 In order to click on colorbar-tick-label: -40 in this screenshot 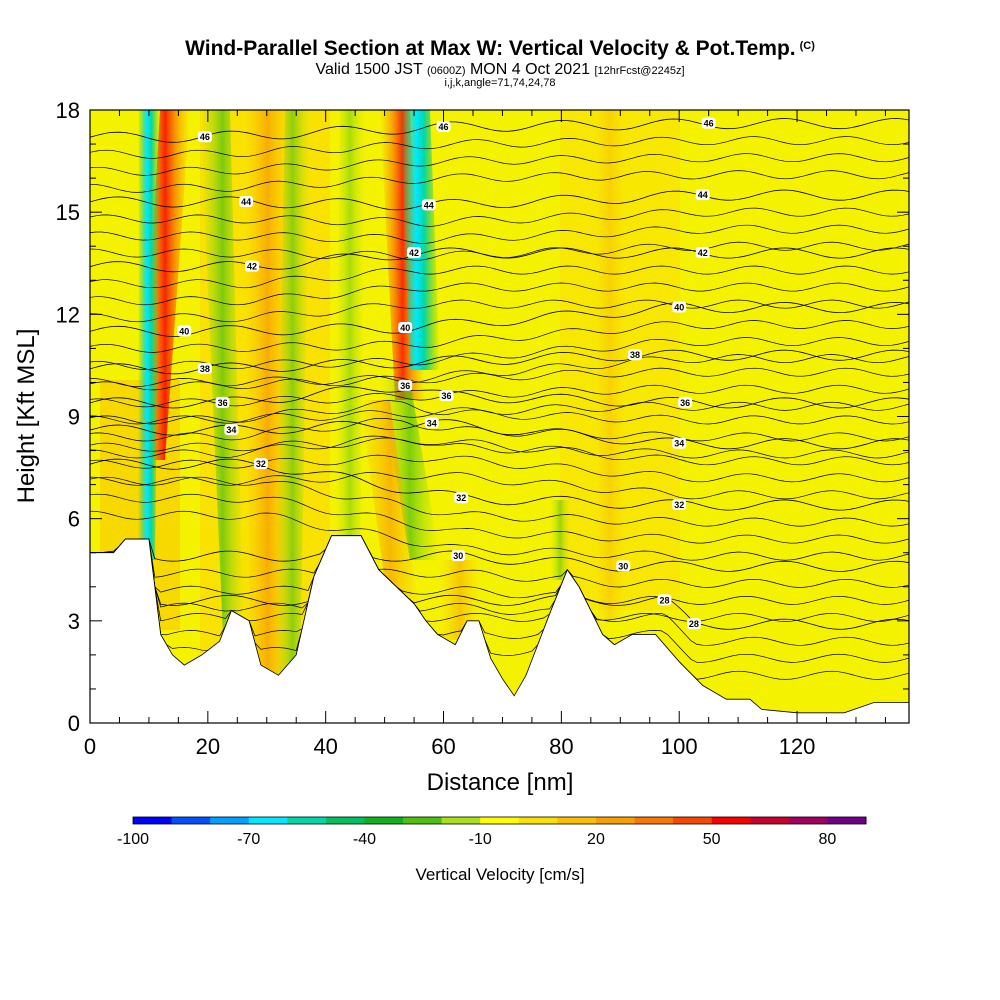, I will do `click(364, 839)`.